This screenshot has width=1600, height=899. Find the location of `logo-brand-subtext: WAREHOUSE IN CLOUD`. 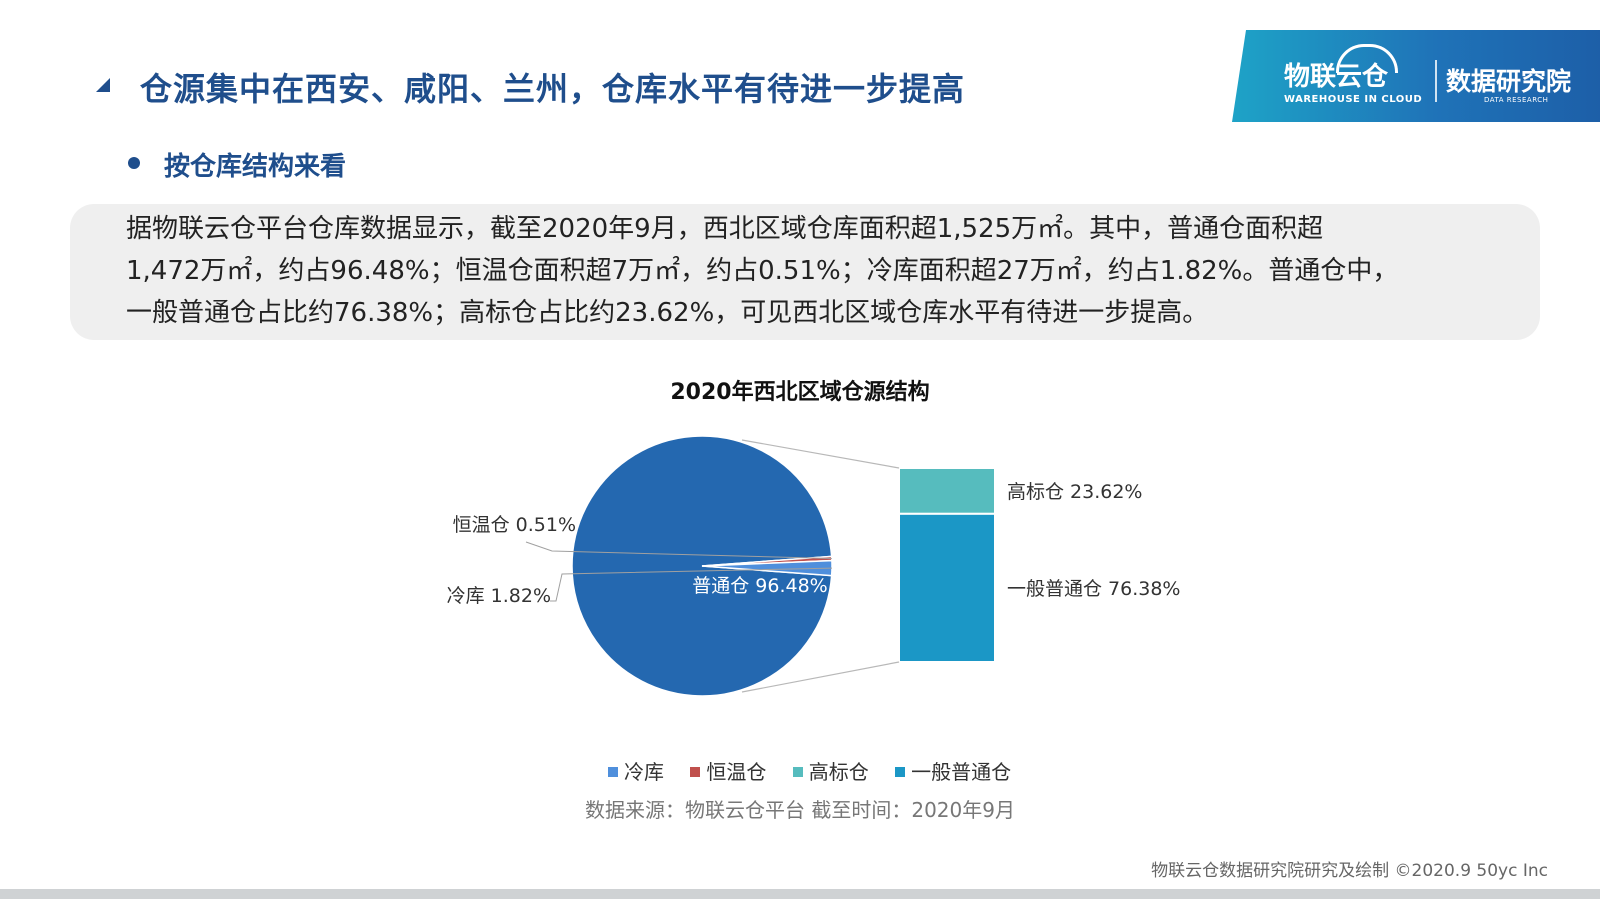

logo-brand-subtext: WAREHOUSE IN CLOUD is located at coordinates (1353, 99).